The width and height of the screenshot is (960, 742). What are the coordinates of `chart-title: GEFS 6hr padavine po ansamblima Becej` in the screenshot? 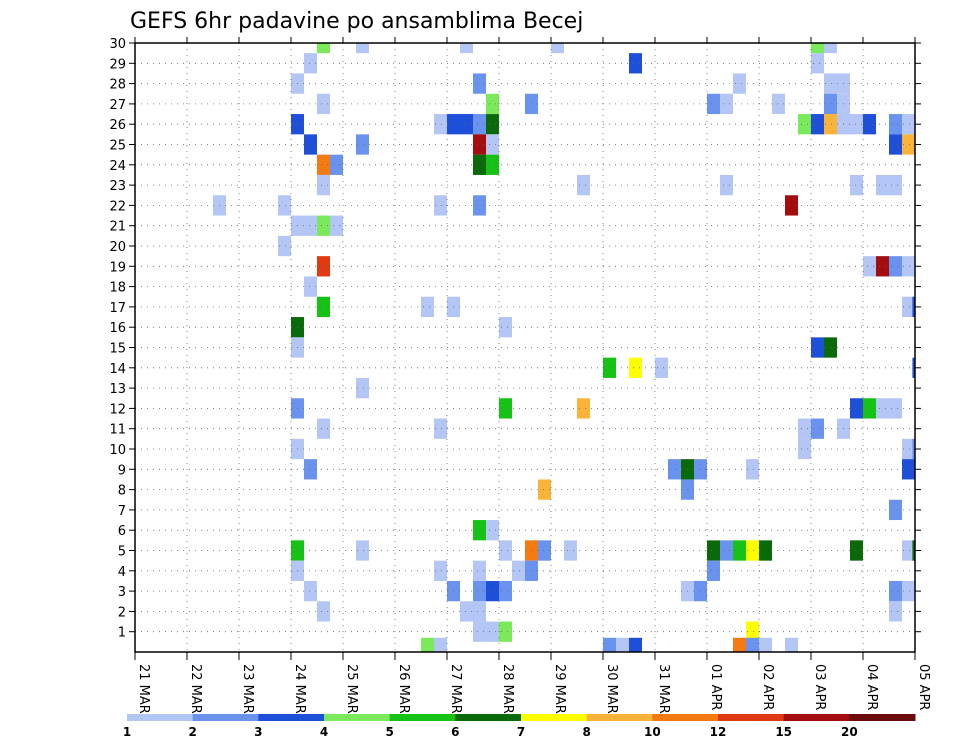 It's located at (356, 21).